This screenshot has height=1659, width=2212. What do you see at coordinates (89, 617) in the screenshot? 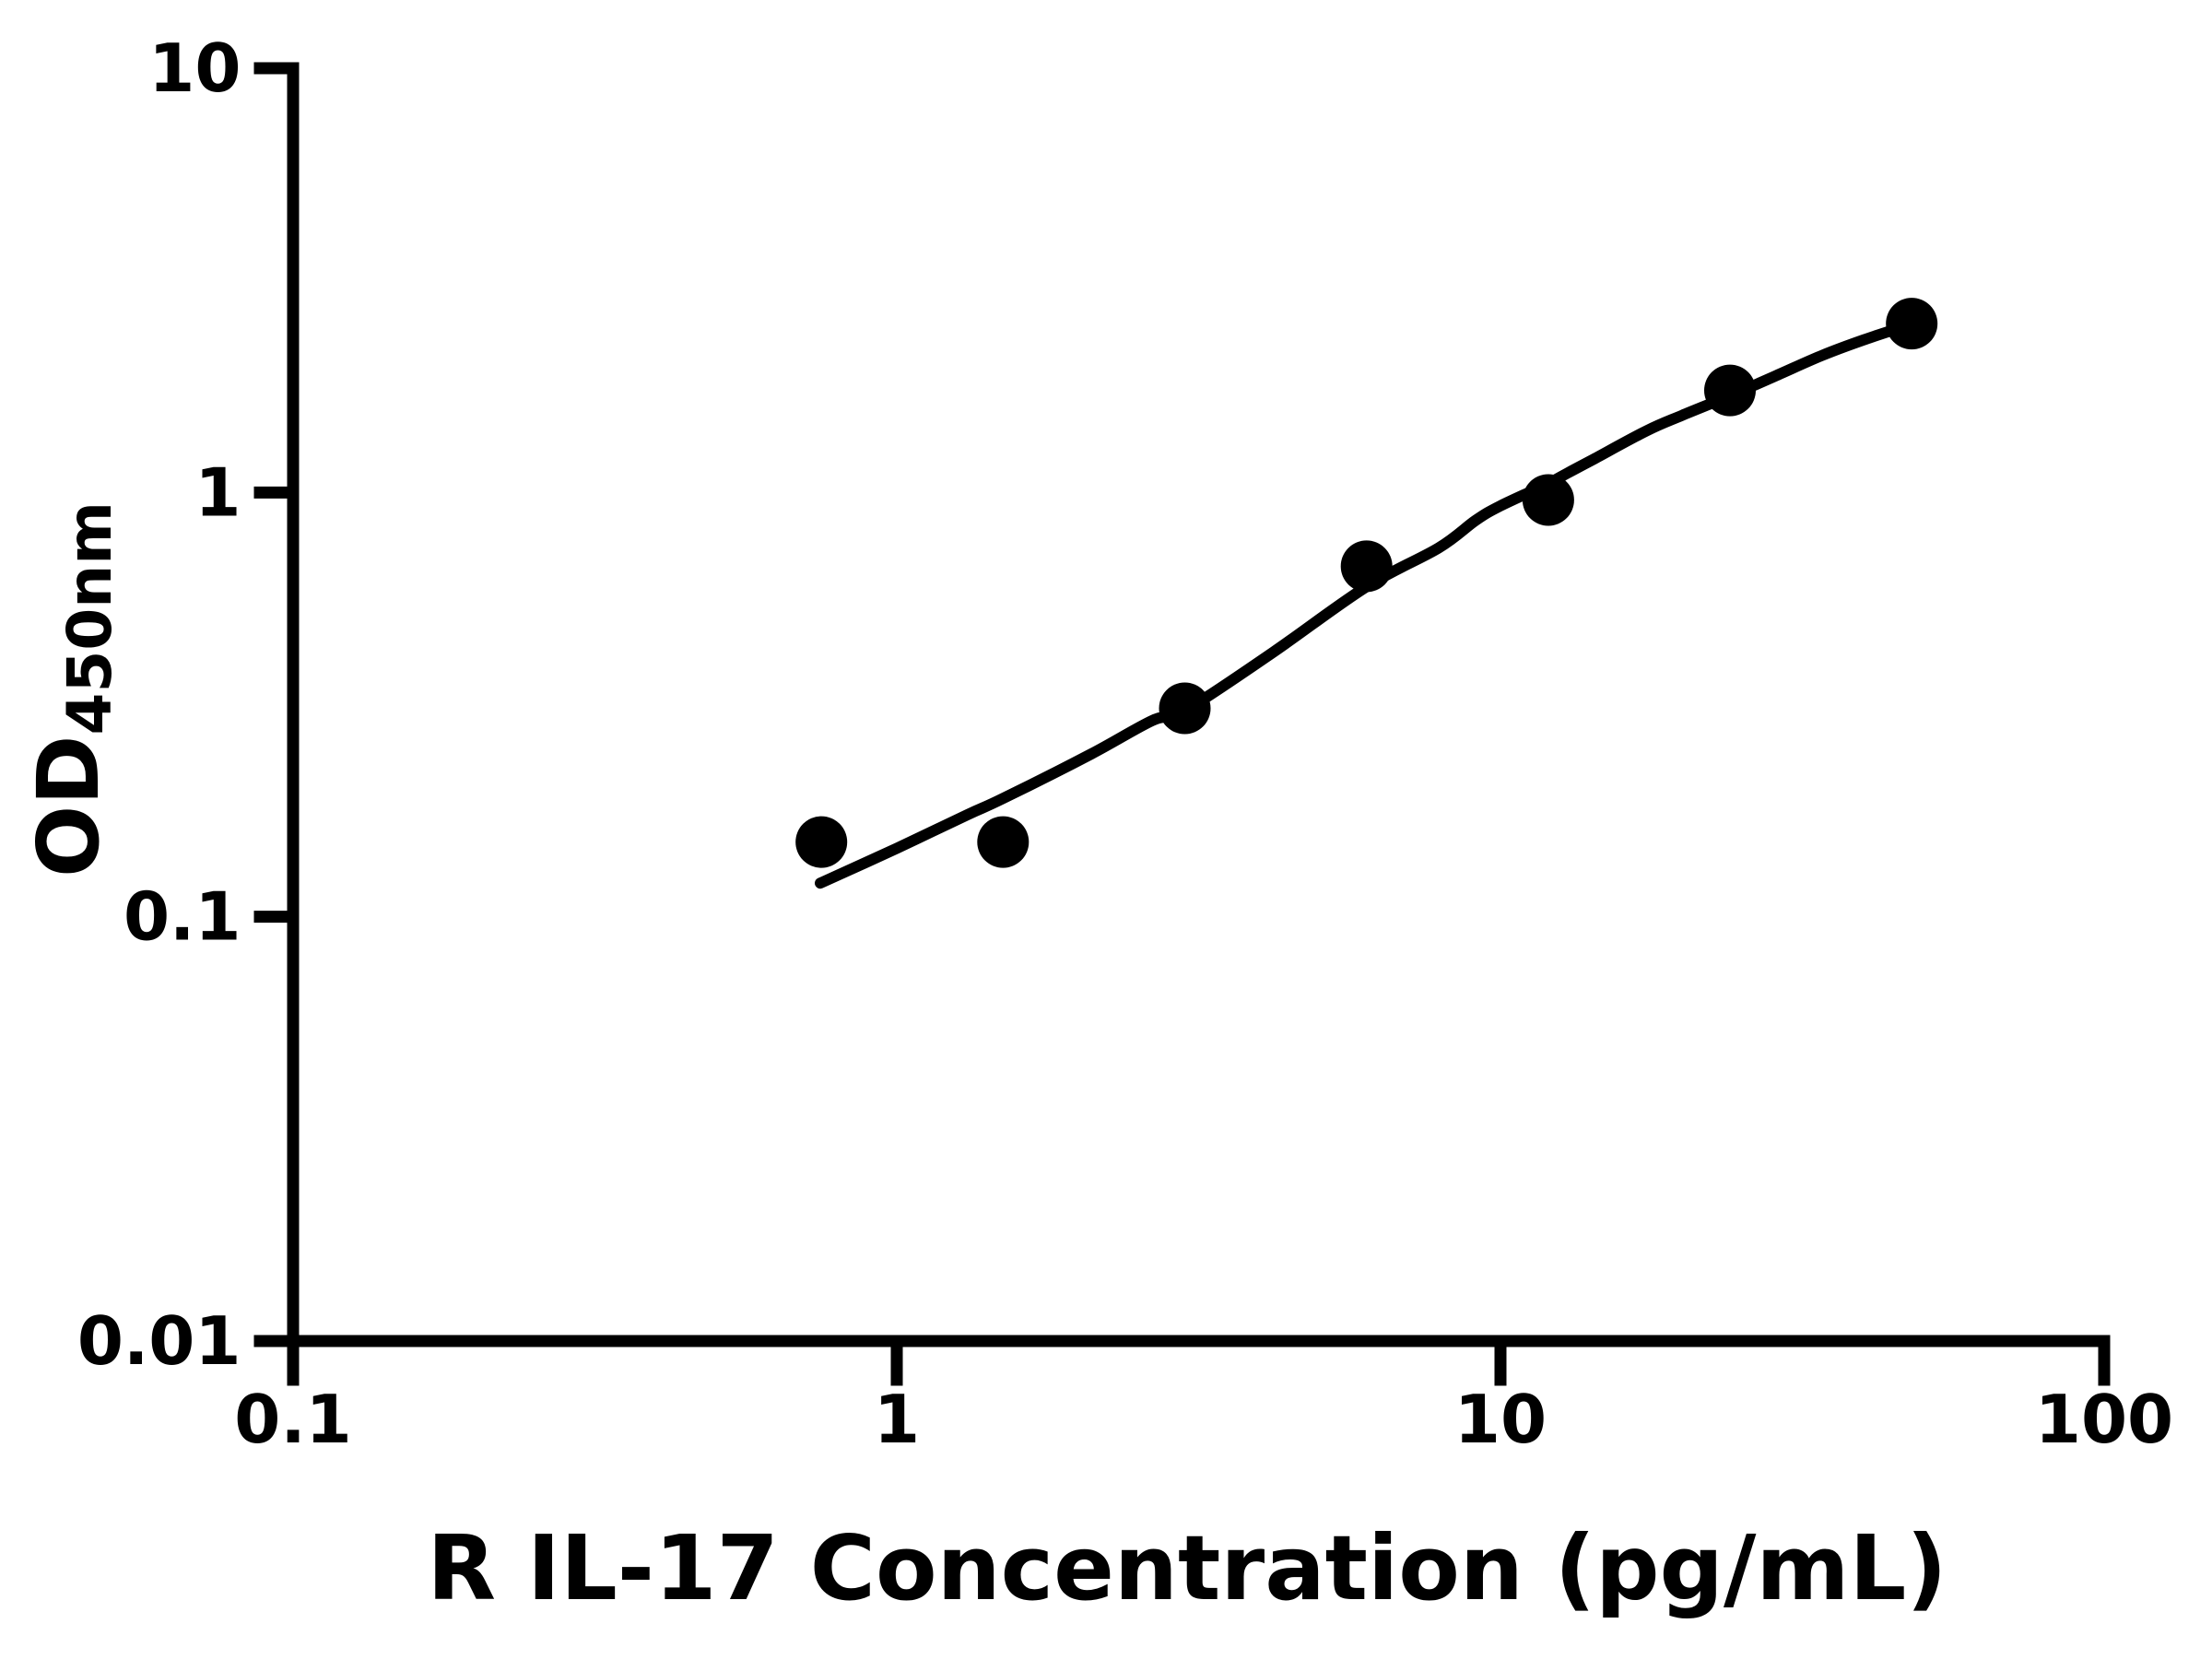
I see `y-axis-title-sub: 450nm` at bounding box center [89, 617].